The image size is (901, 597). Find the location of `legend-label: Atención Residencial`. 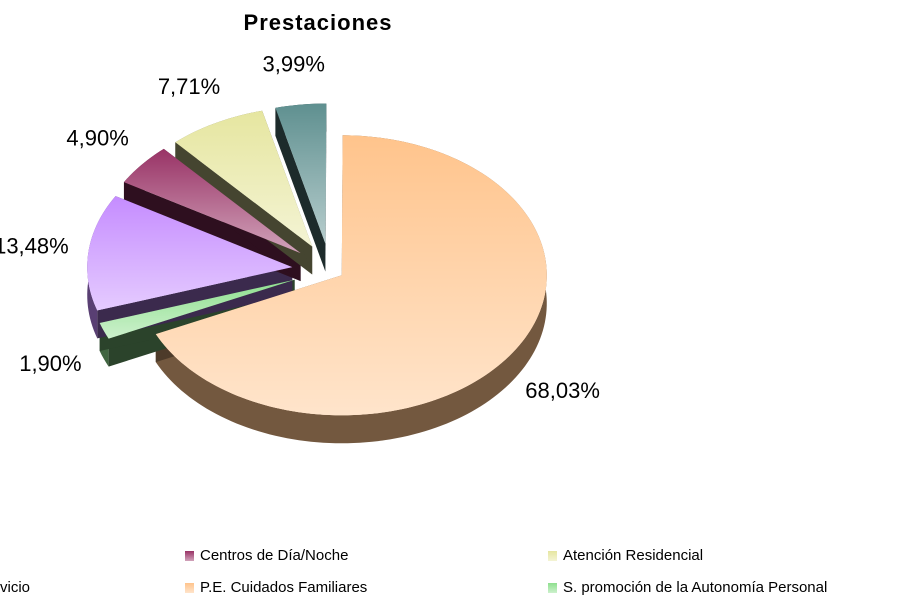

legend-label: Atención Residencial is located at coordinates (633, 555).